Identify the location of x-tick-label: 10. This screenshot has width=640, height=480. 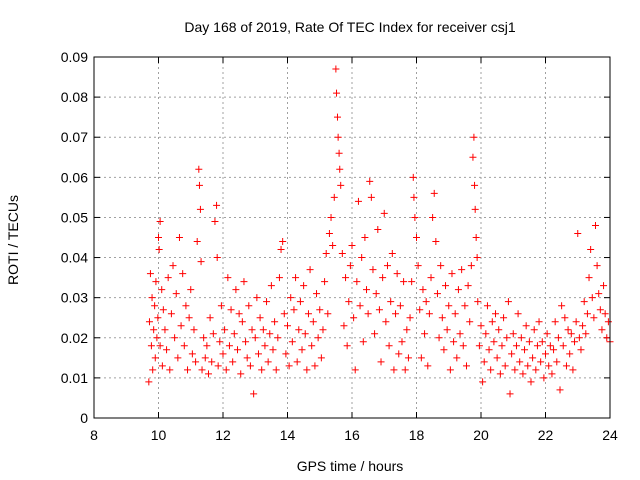
(159, 435).